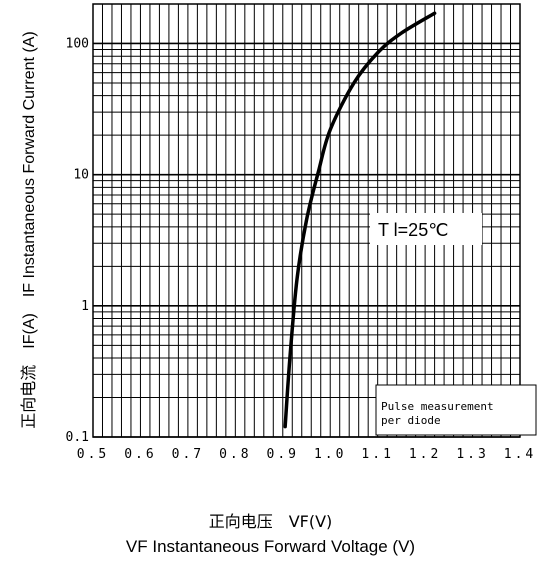 The width and height of the screenshot is (541, 562). What do you see at coordinates (140, 454) in the screenshot?
I see `x-tick-label: 0.6` at bounding box center [140, 454].